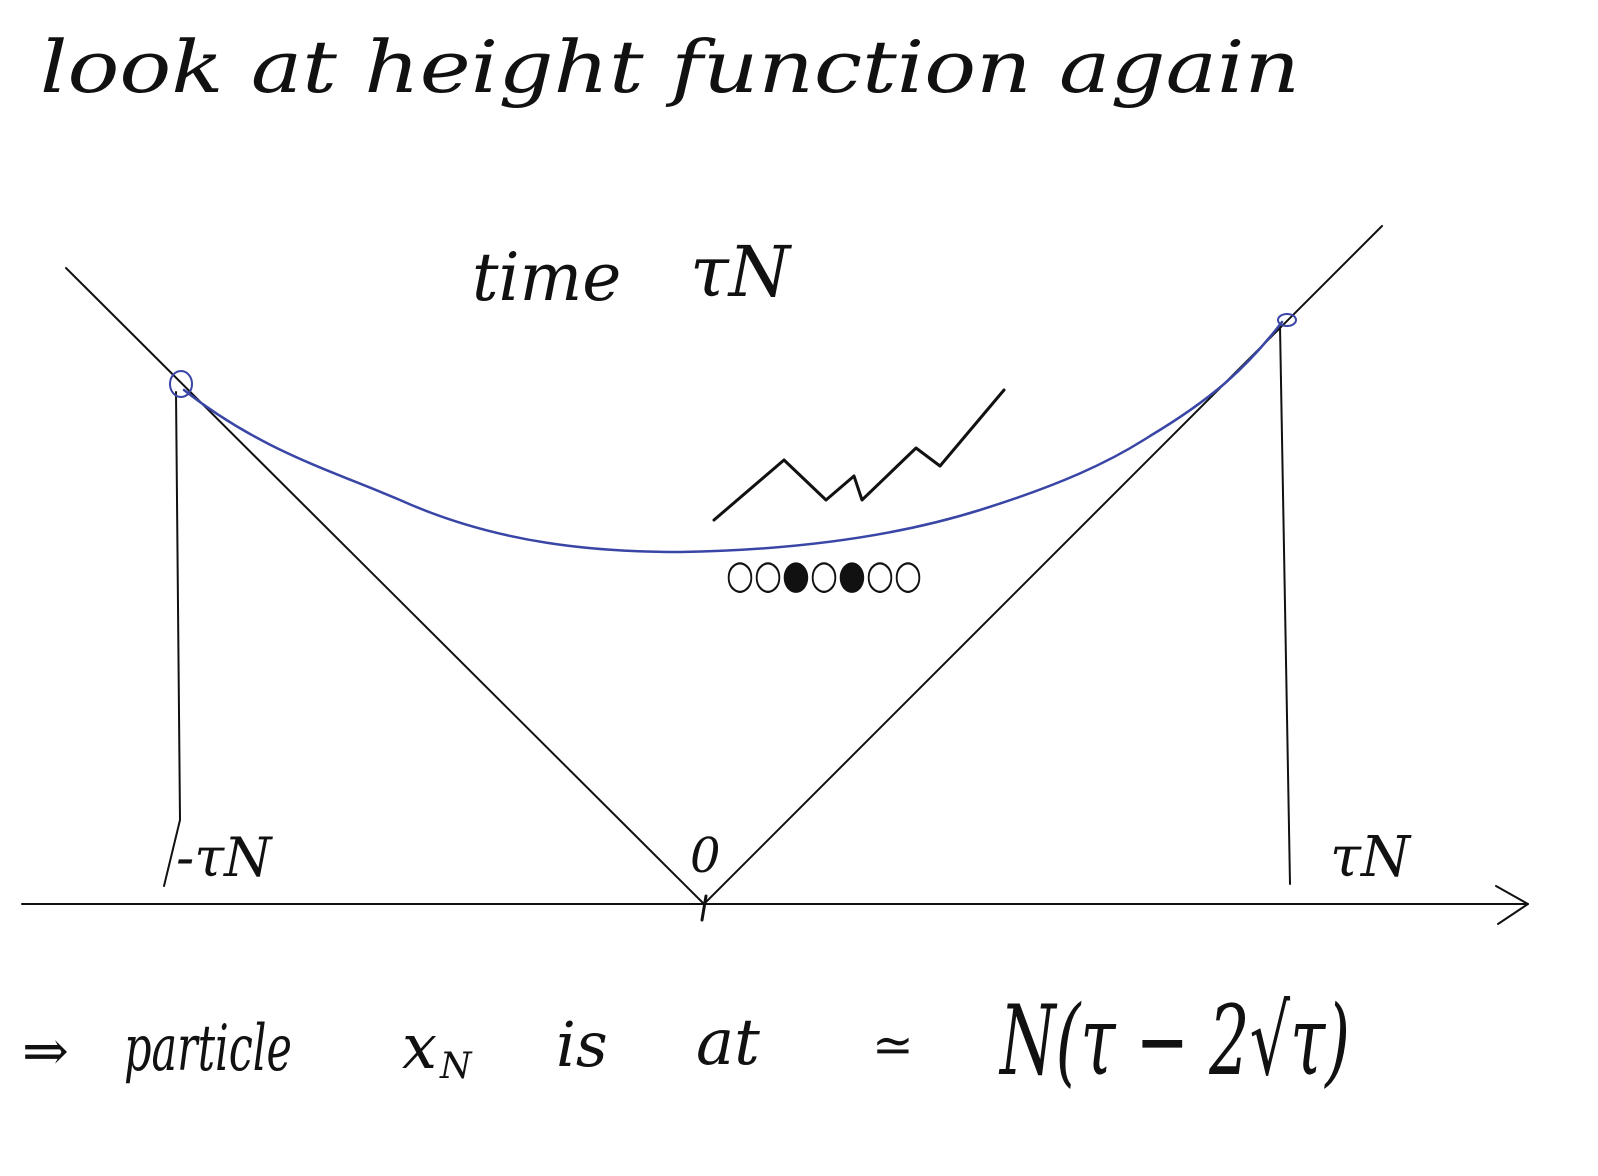  What do you see at coordinates (419, 1046) in the screenshot?
I see `particle-symbol: x` at bounding box center [419, 1046].